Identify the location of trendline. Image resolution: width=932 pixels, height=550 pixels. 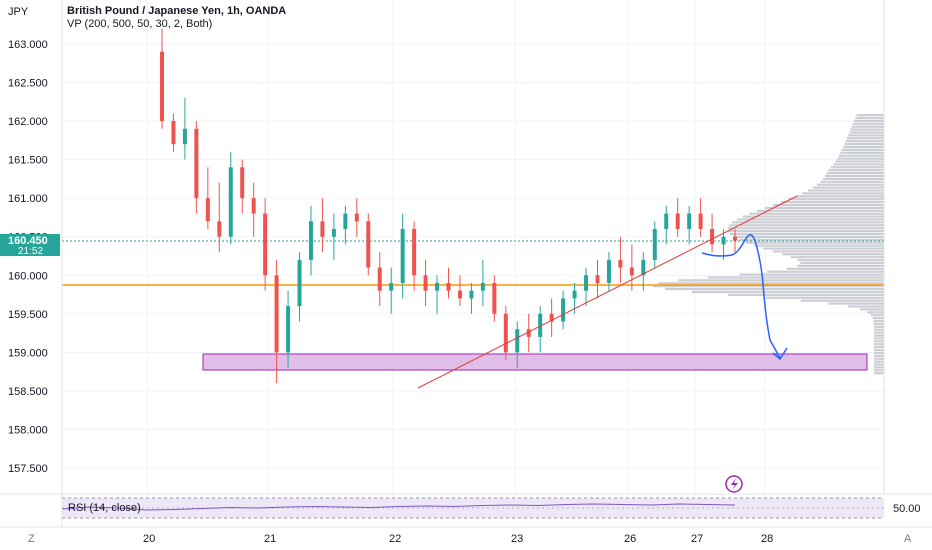
(607, 292).